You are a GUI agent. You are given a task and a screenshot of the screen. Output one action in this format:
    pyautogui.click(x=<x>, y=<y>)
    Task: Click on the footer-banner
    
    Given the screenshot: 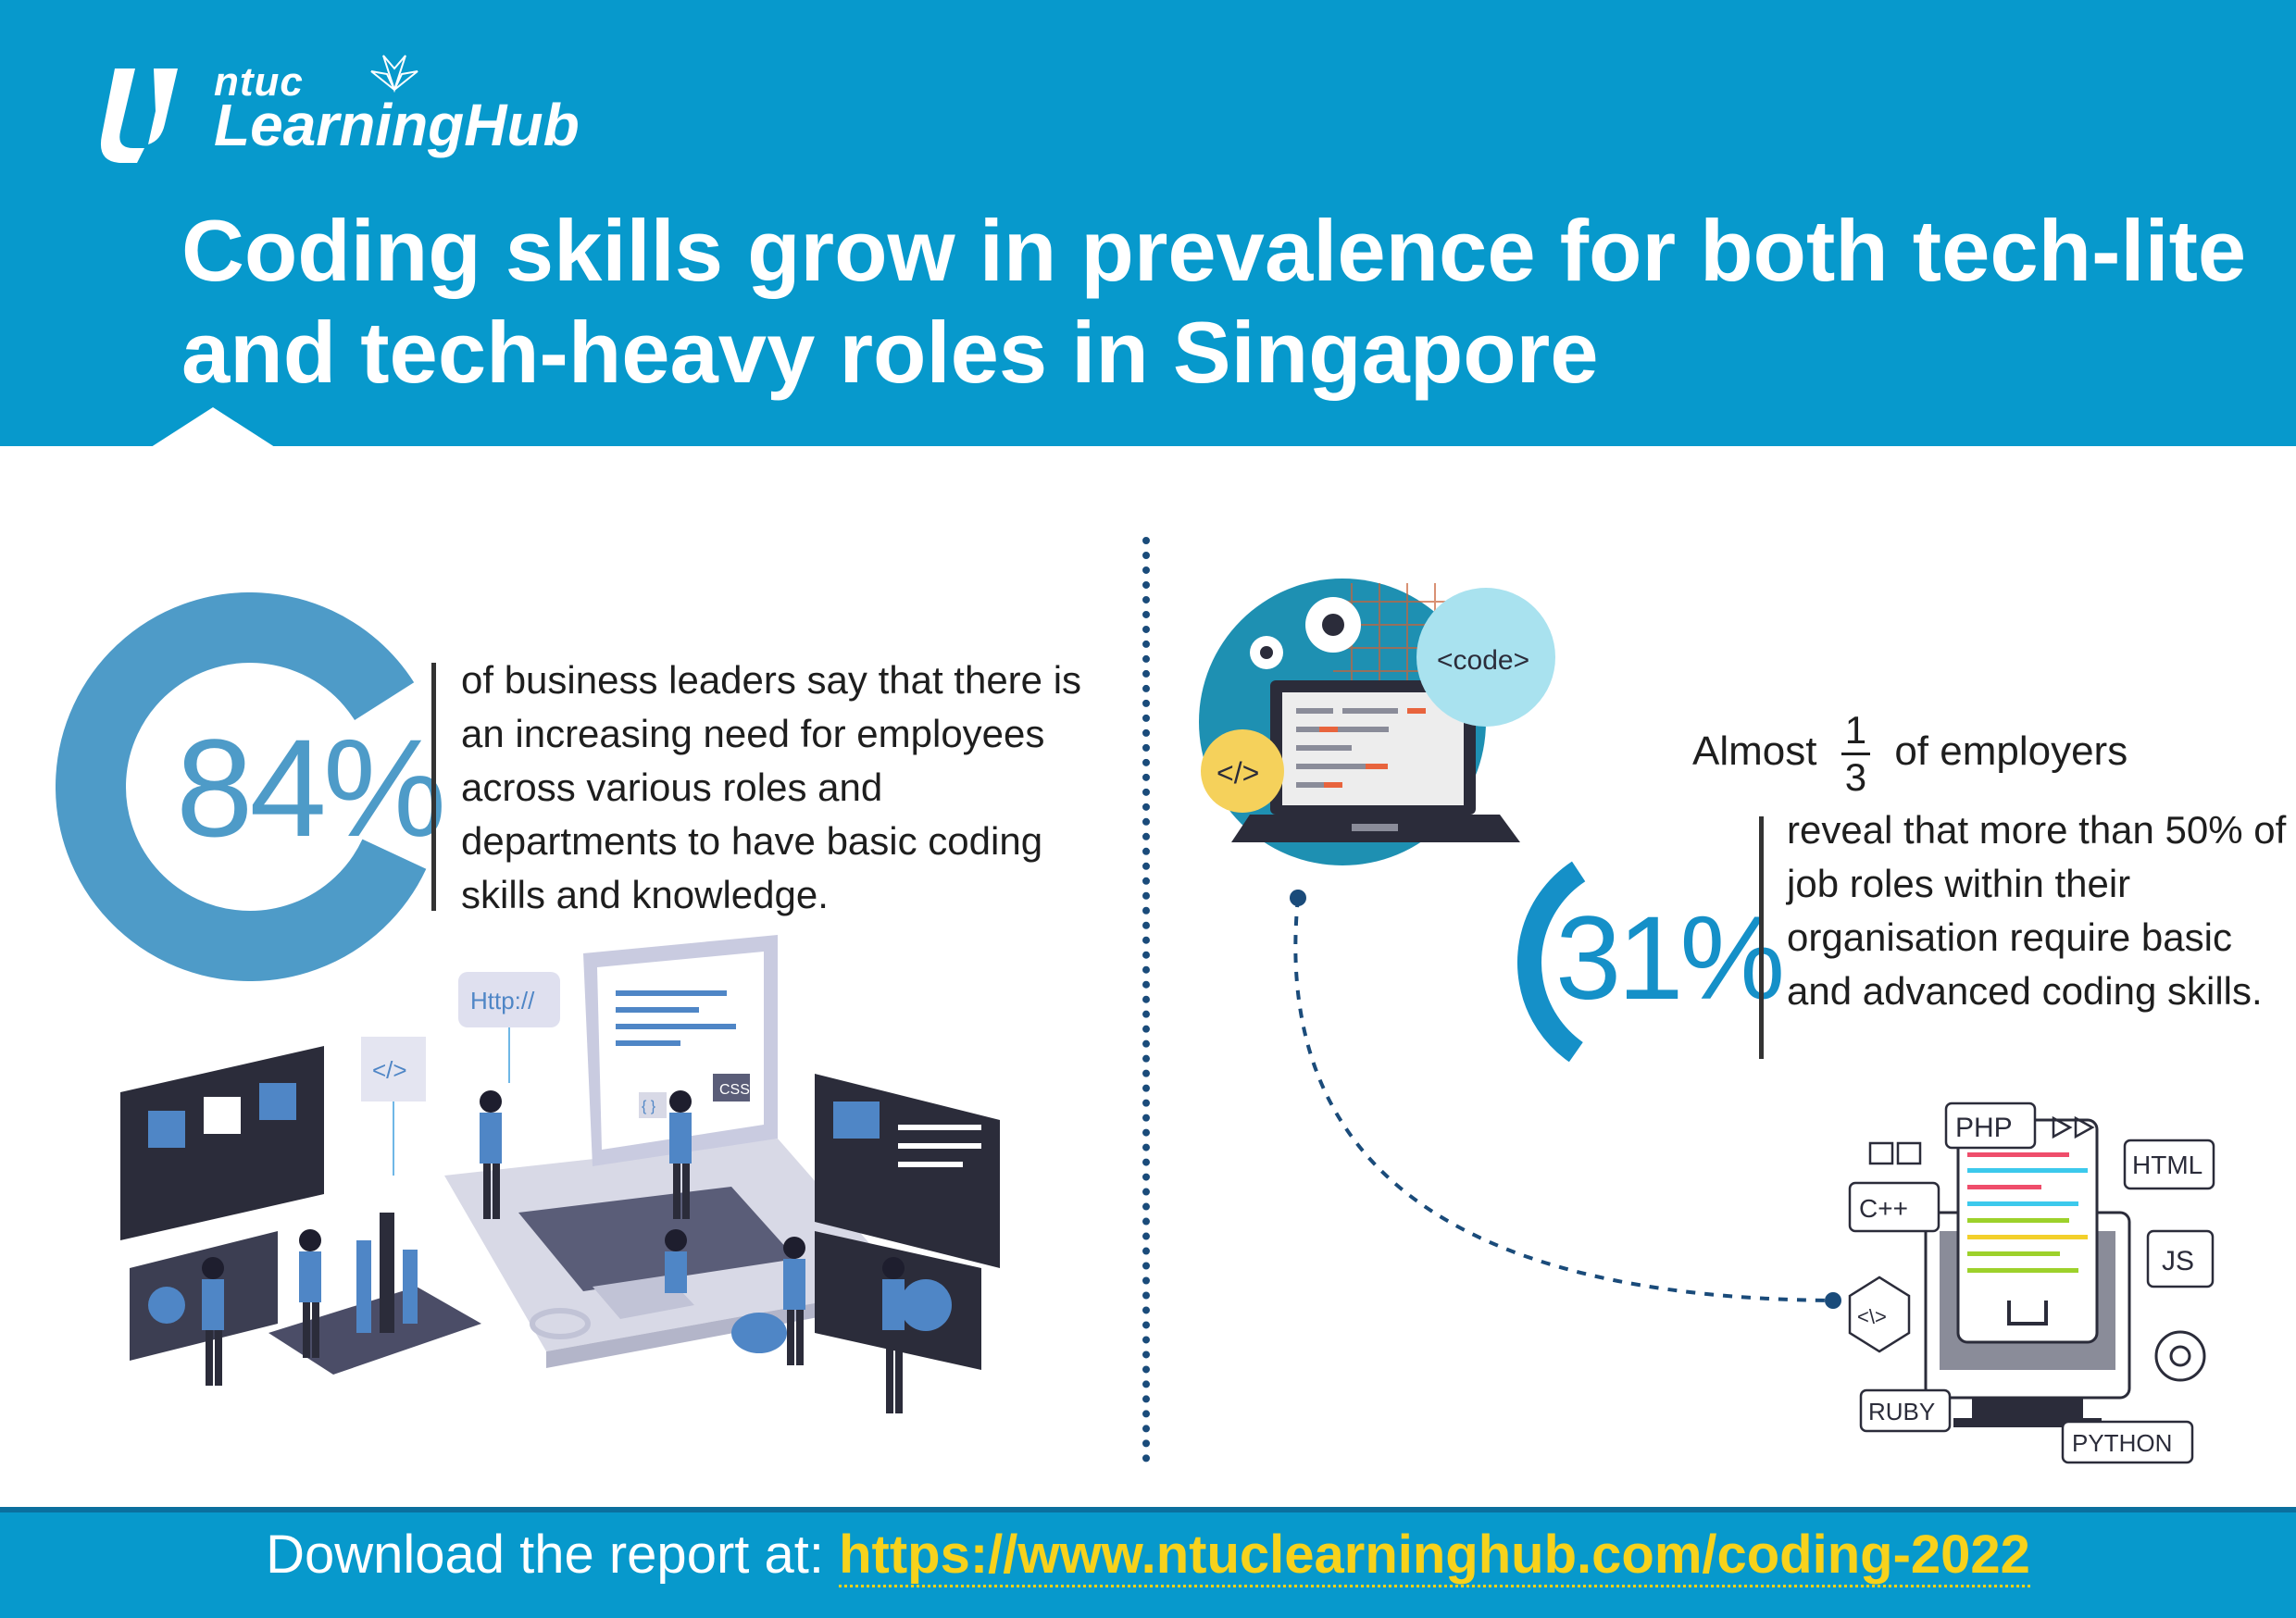 What is the action you would take?
    pyautogui.click(x=1148, y=1565)
    